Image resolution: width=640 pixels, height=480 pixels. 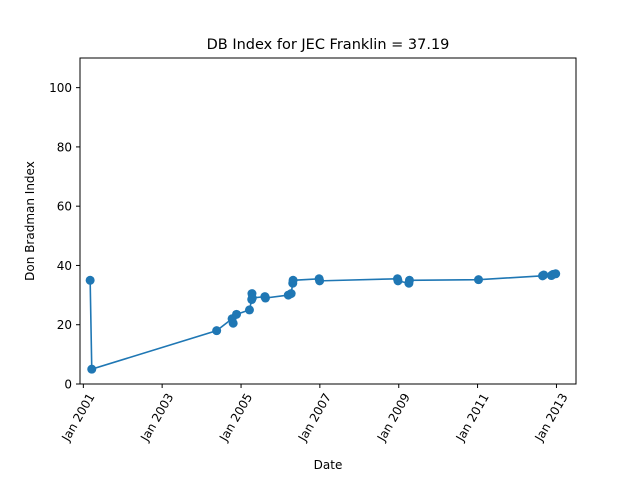 I want to click on y-axis: 0 20 40 60 80 100, so click(x=64, y=236).